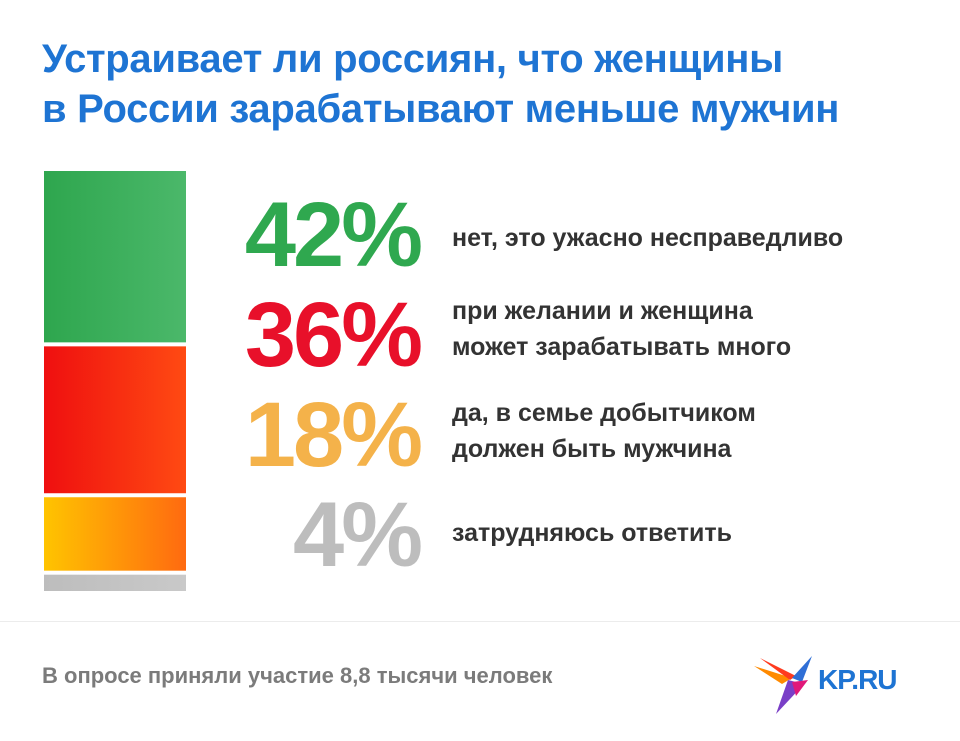  I want to click on answer-label-1-line1: нет, это ужасно несправедливо, so click(648, 238).